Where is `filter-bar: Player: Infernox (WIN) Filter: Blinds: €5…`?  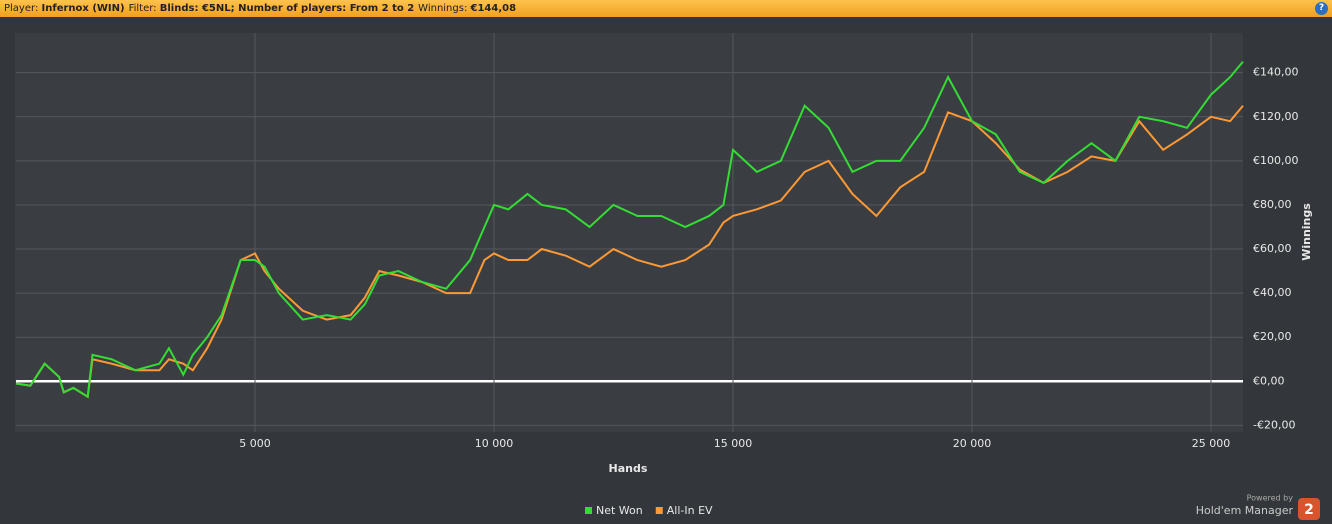 filter-bar: Player: Infernox (WIN) Filter: Blinds: €5… is located at coordinates (666, 8).